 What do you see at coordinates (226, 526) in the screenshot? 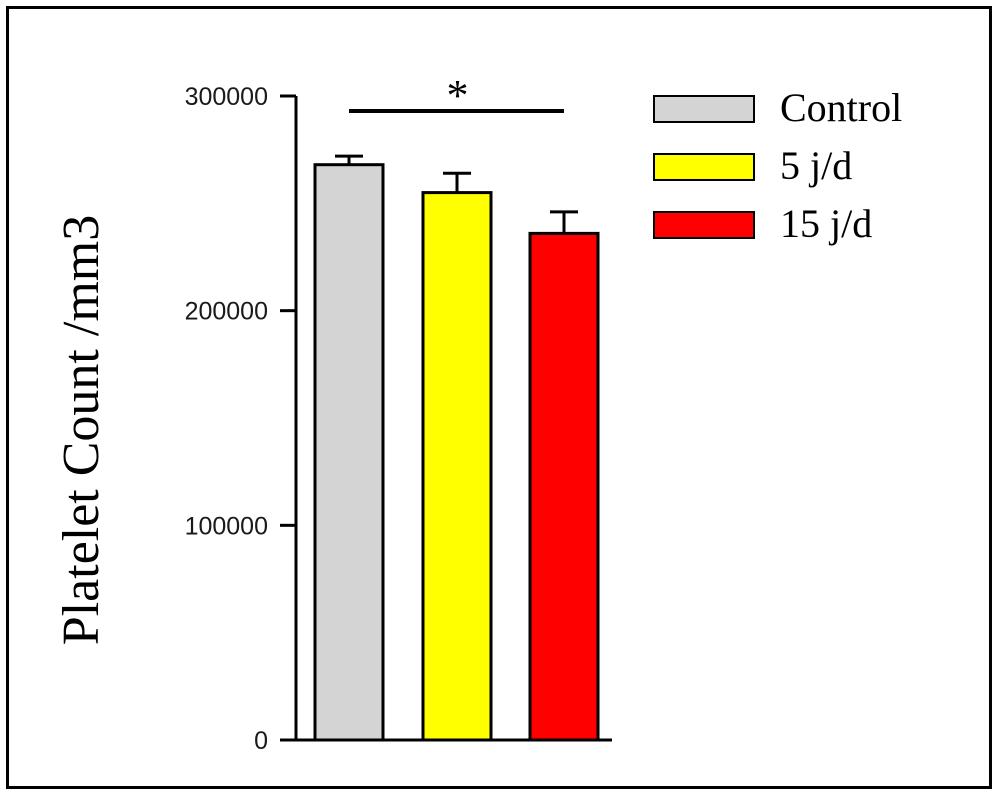
I see `y-tick-label: 100000` at bounding box center [226, 526].